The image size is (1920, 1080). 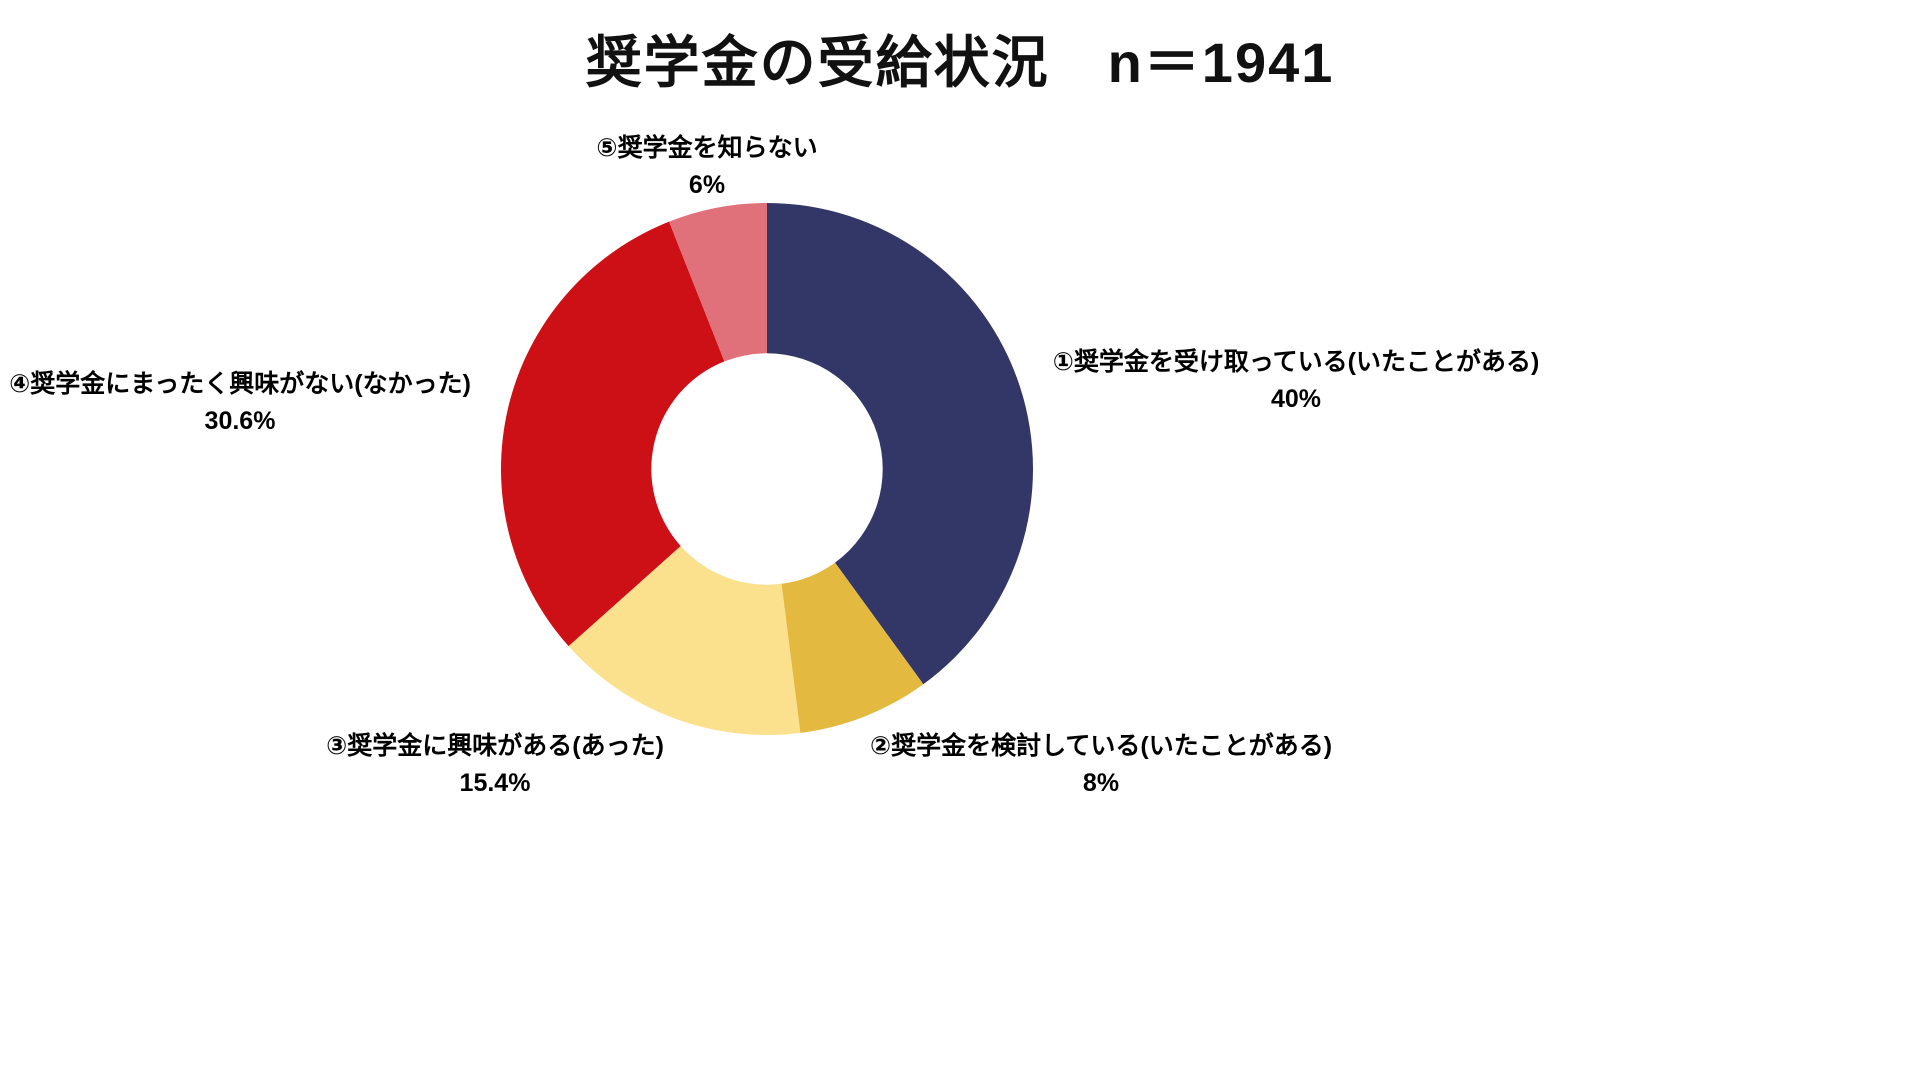 I want to click on slice-label-4: ④奨学金にまったく興味がない(なかった) 30.6%, so click(x=240, y=403).